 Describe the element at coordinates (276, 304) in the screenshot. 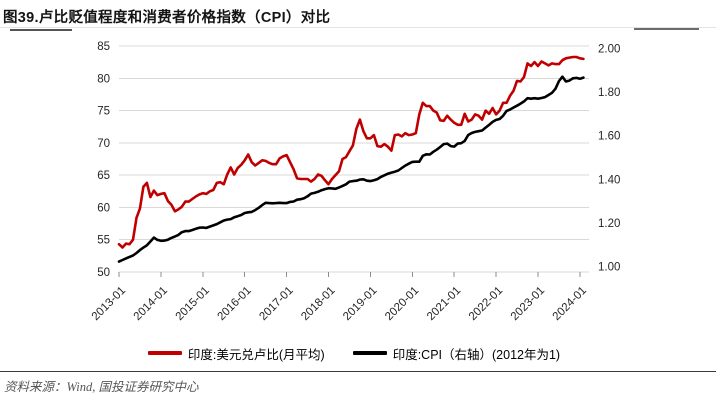

I see `x-axis-tick-label: 2017-01` at that location.